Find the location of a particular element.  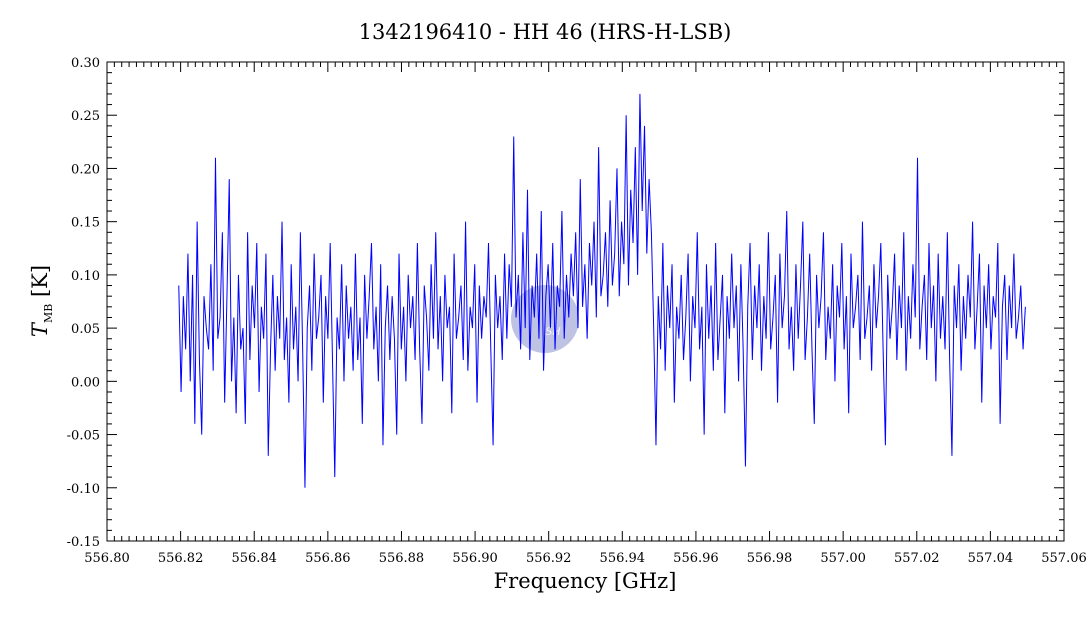

y-tick-label: 0.15 is located at coordinates (85, 223).